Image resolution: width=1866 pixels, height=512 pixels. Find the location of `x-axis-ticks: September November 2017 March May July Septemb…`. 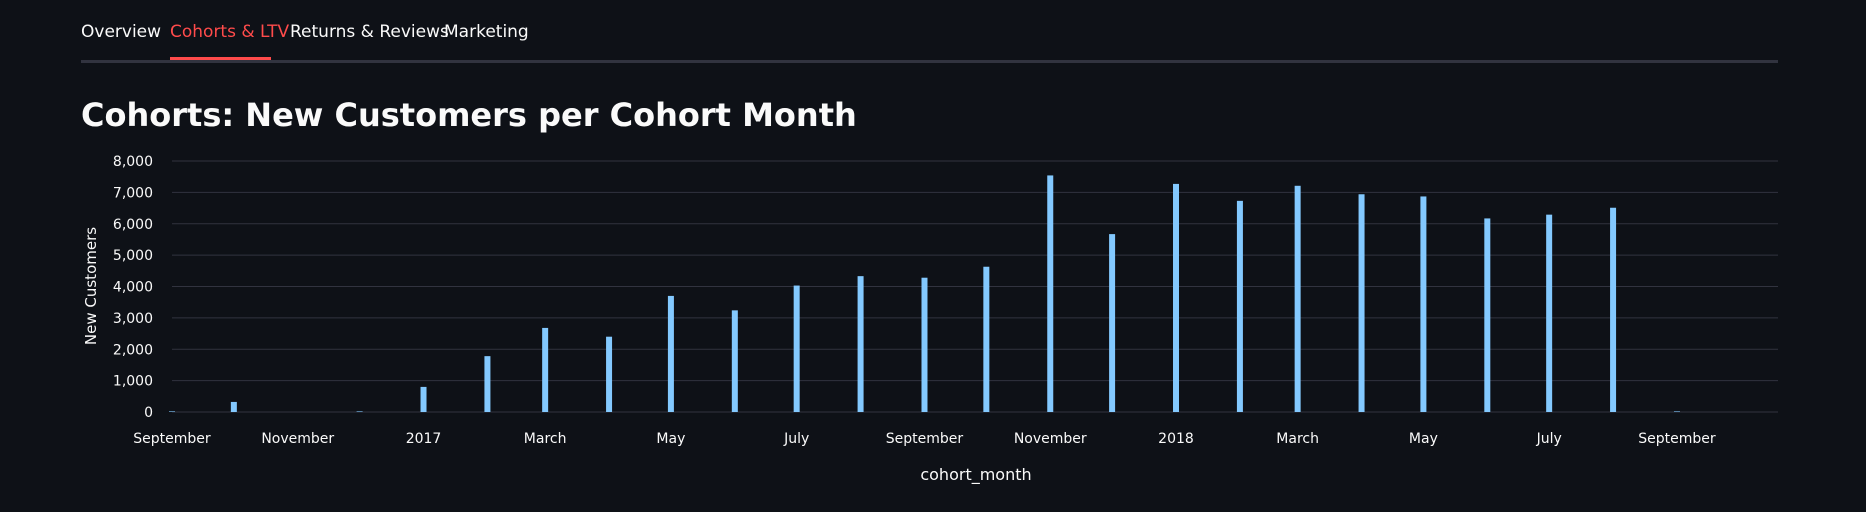

x-axis-ticks: September November 2017 March May July Septemb… is located at coordinates (924, 439).